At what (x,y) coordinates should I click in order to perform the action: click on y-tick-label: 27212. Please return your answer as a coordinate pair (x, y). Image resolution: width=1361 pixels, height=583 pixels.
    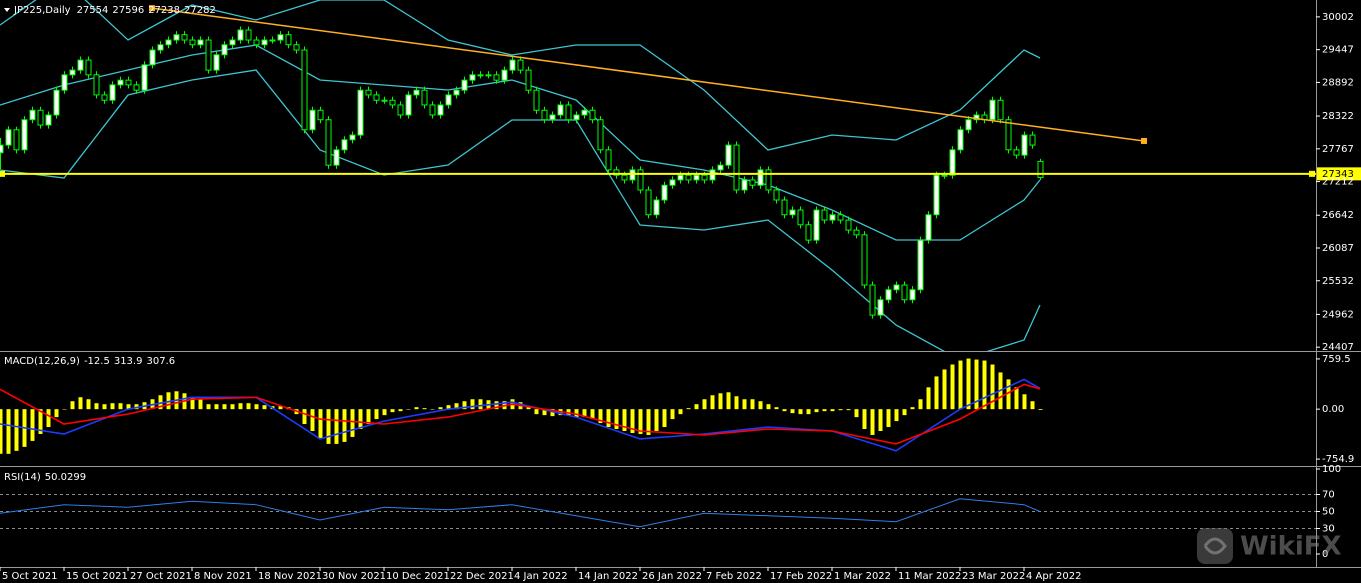
    Looking at the image, I should click on (1338, 182).